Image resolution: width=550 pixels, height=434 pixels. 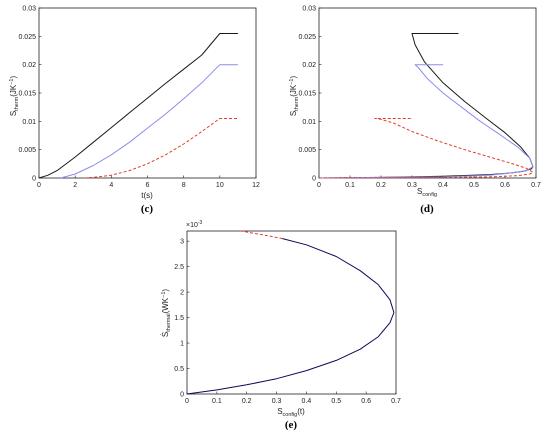 I want to click on x-tick-label: 10, so click(x=220, y=185).